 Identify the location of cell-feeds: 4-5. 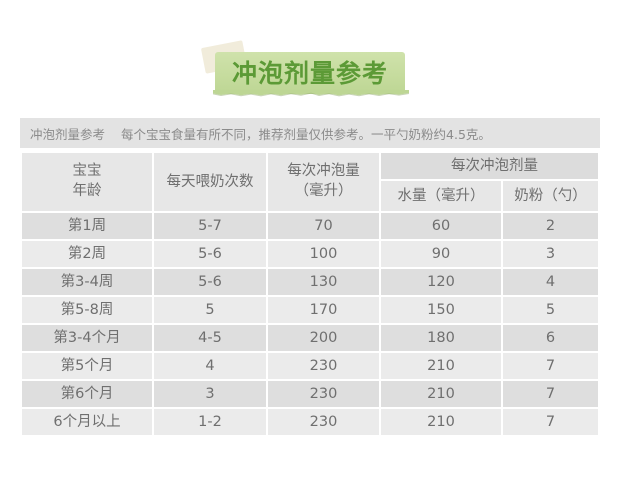
(210, 338).